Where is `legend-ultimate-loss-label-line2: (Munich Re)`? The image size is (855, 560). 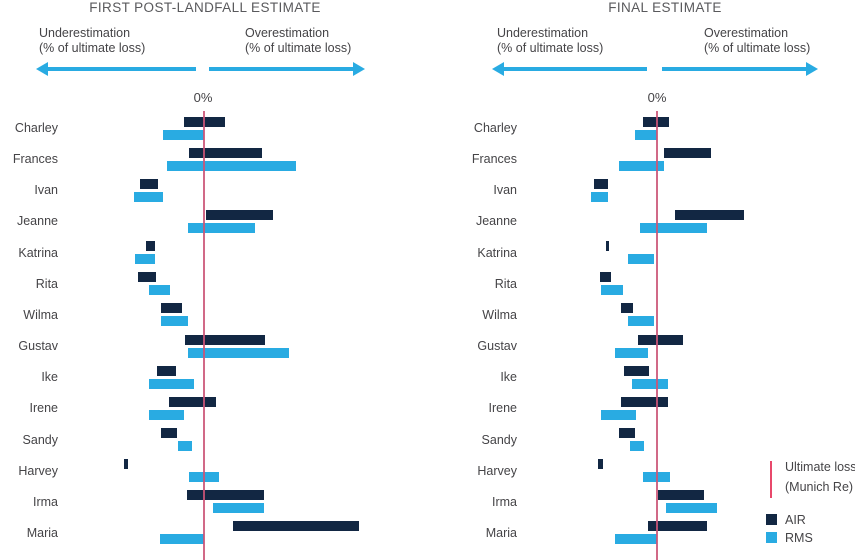
legend-ultimate-loss-label-line2: (Munich Re) is located at coordinates (819, 487).